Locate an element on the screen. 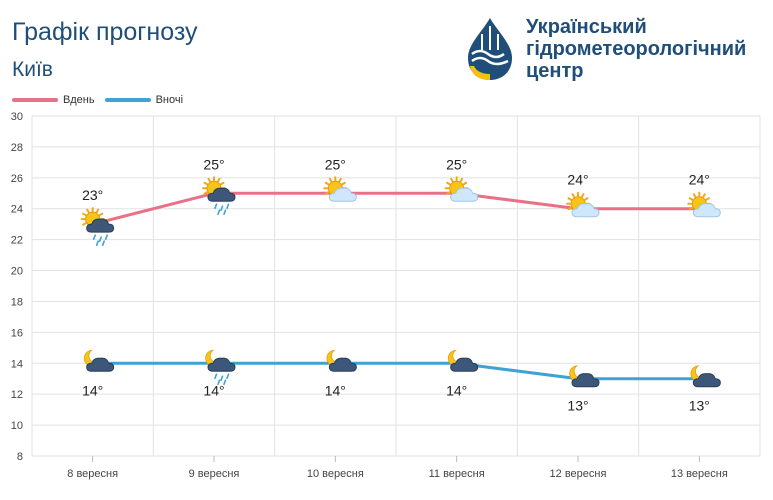 Image resolution: width=773 pixels, height=500 pixels. series-line-night is located at coordinates (396, 371).